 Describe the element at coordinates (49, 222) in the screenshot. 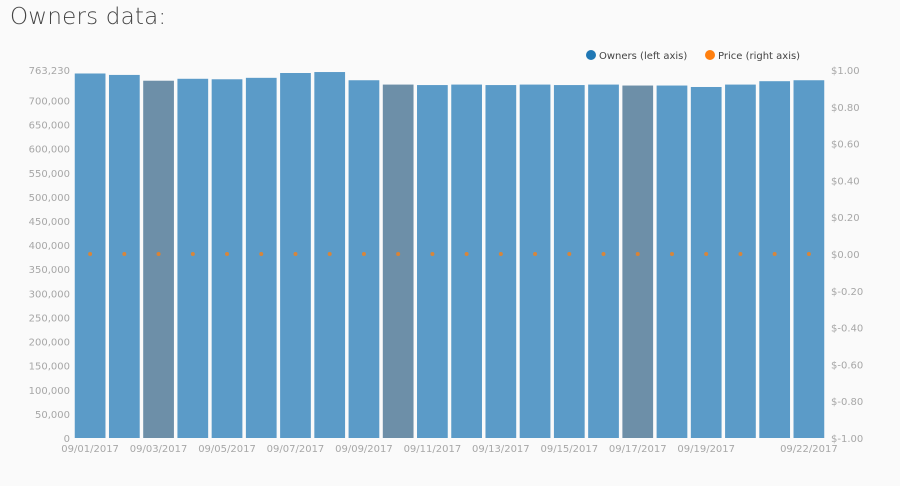

I see `left-axis-tick-label: 450,000` at that location.